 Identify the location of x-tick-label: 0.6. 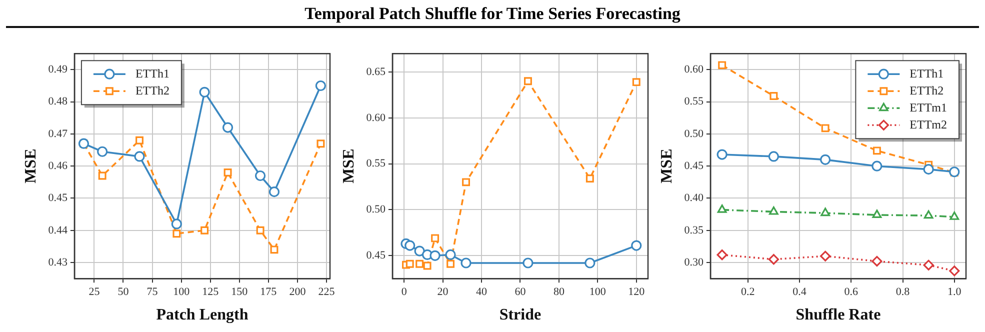
(851, 292).